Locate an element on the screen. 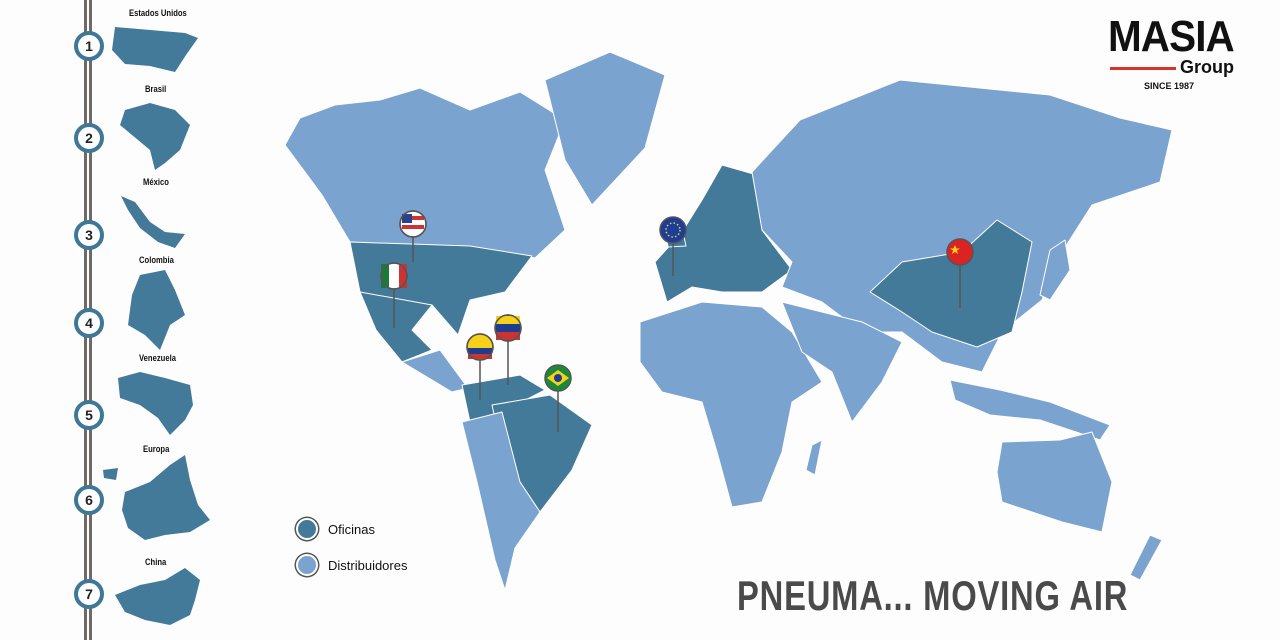  country-silhouettes is located at coordinates (156, 326).